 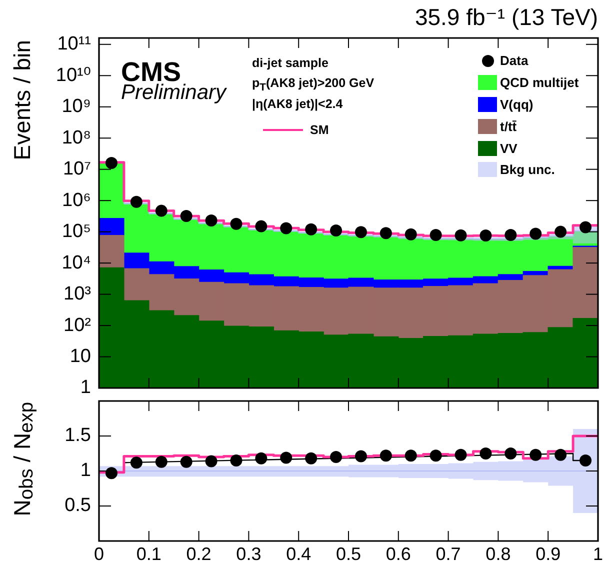 I want to click on x-tick-label: 0.8, so click(x=498, y=553).